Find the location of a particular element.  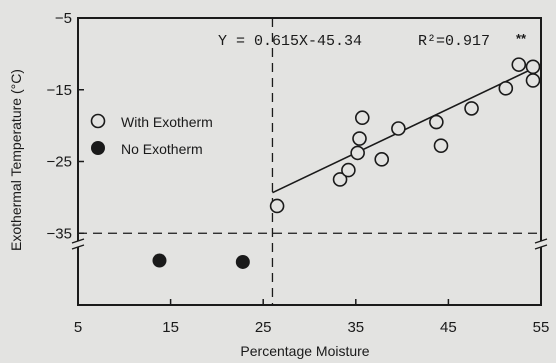

y-tick-label: −25 is located at coordinates (59, 162).